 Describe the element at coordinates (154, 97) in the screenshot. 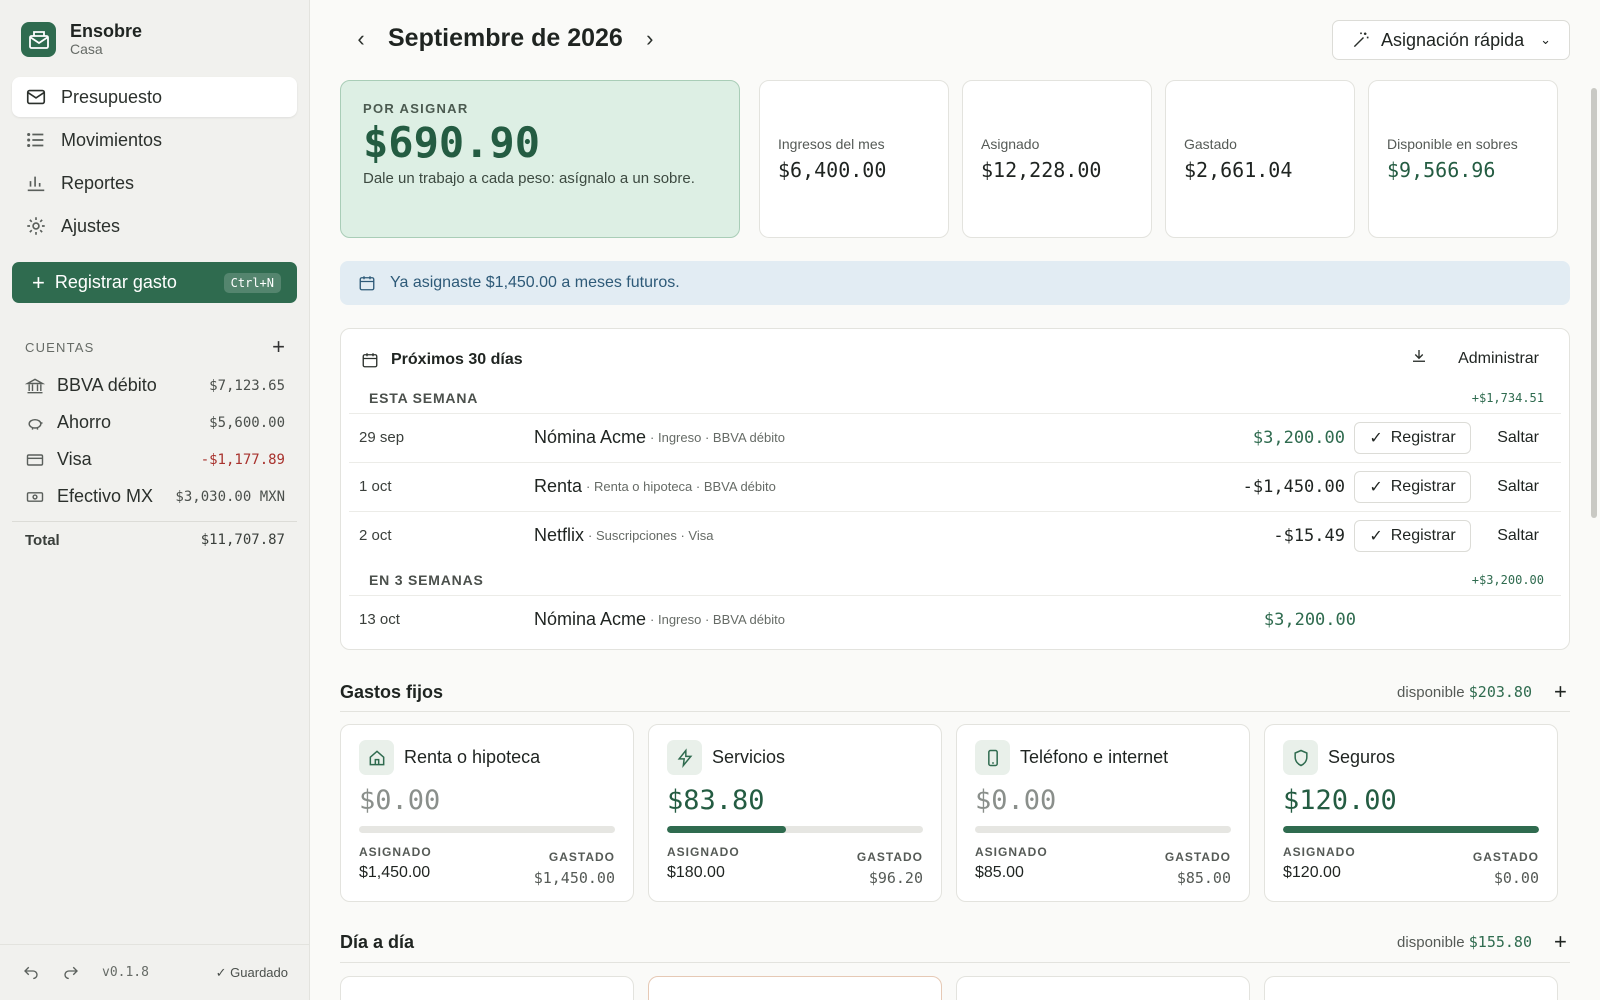

I see `nav-item-presupuesto: Presupuesto` at that location.